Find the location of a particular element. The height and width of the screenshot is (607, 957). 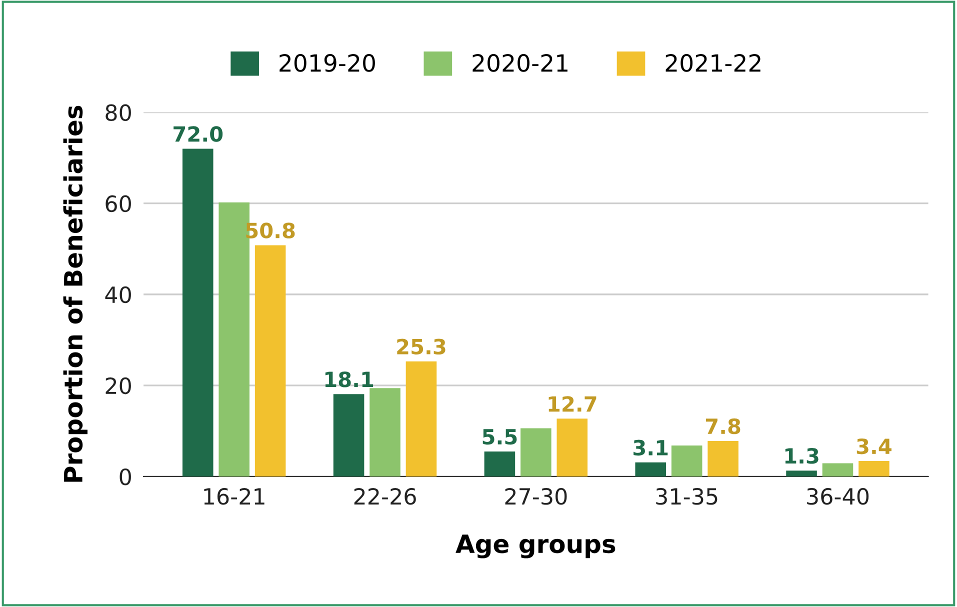

legend-label: 2019-20 is located at coordinates (327, 63).